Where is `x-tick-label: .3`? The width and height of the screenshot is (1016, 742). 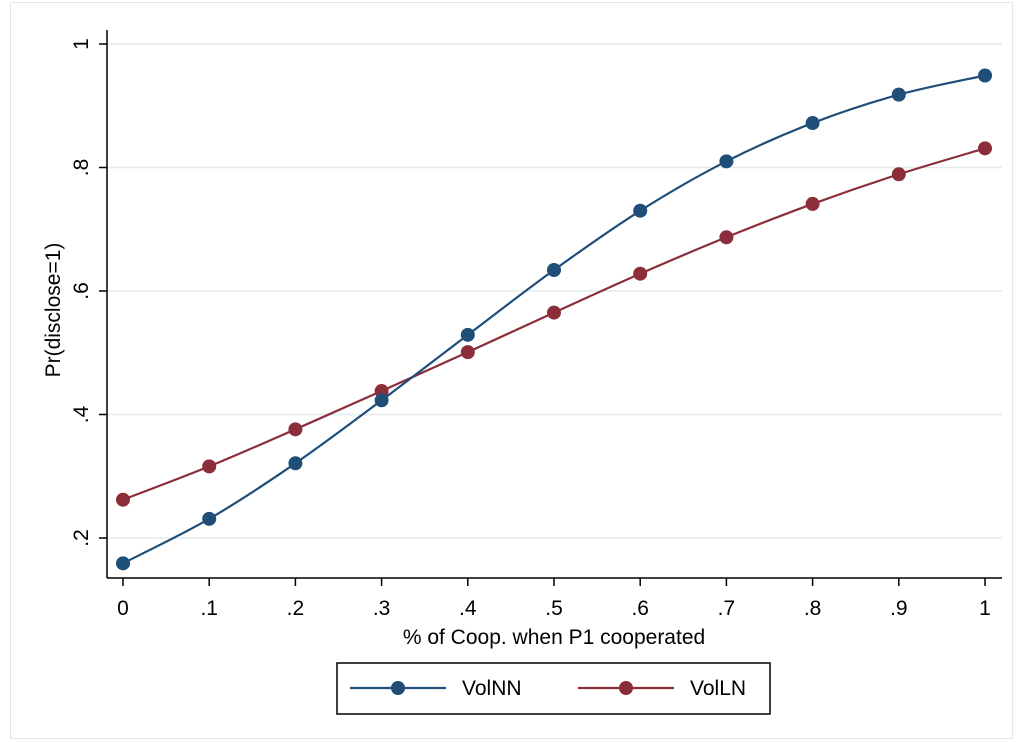 x-tick-label: .3 is located at coordinates (382, 608).